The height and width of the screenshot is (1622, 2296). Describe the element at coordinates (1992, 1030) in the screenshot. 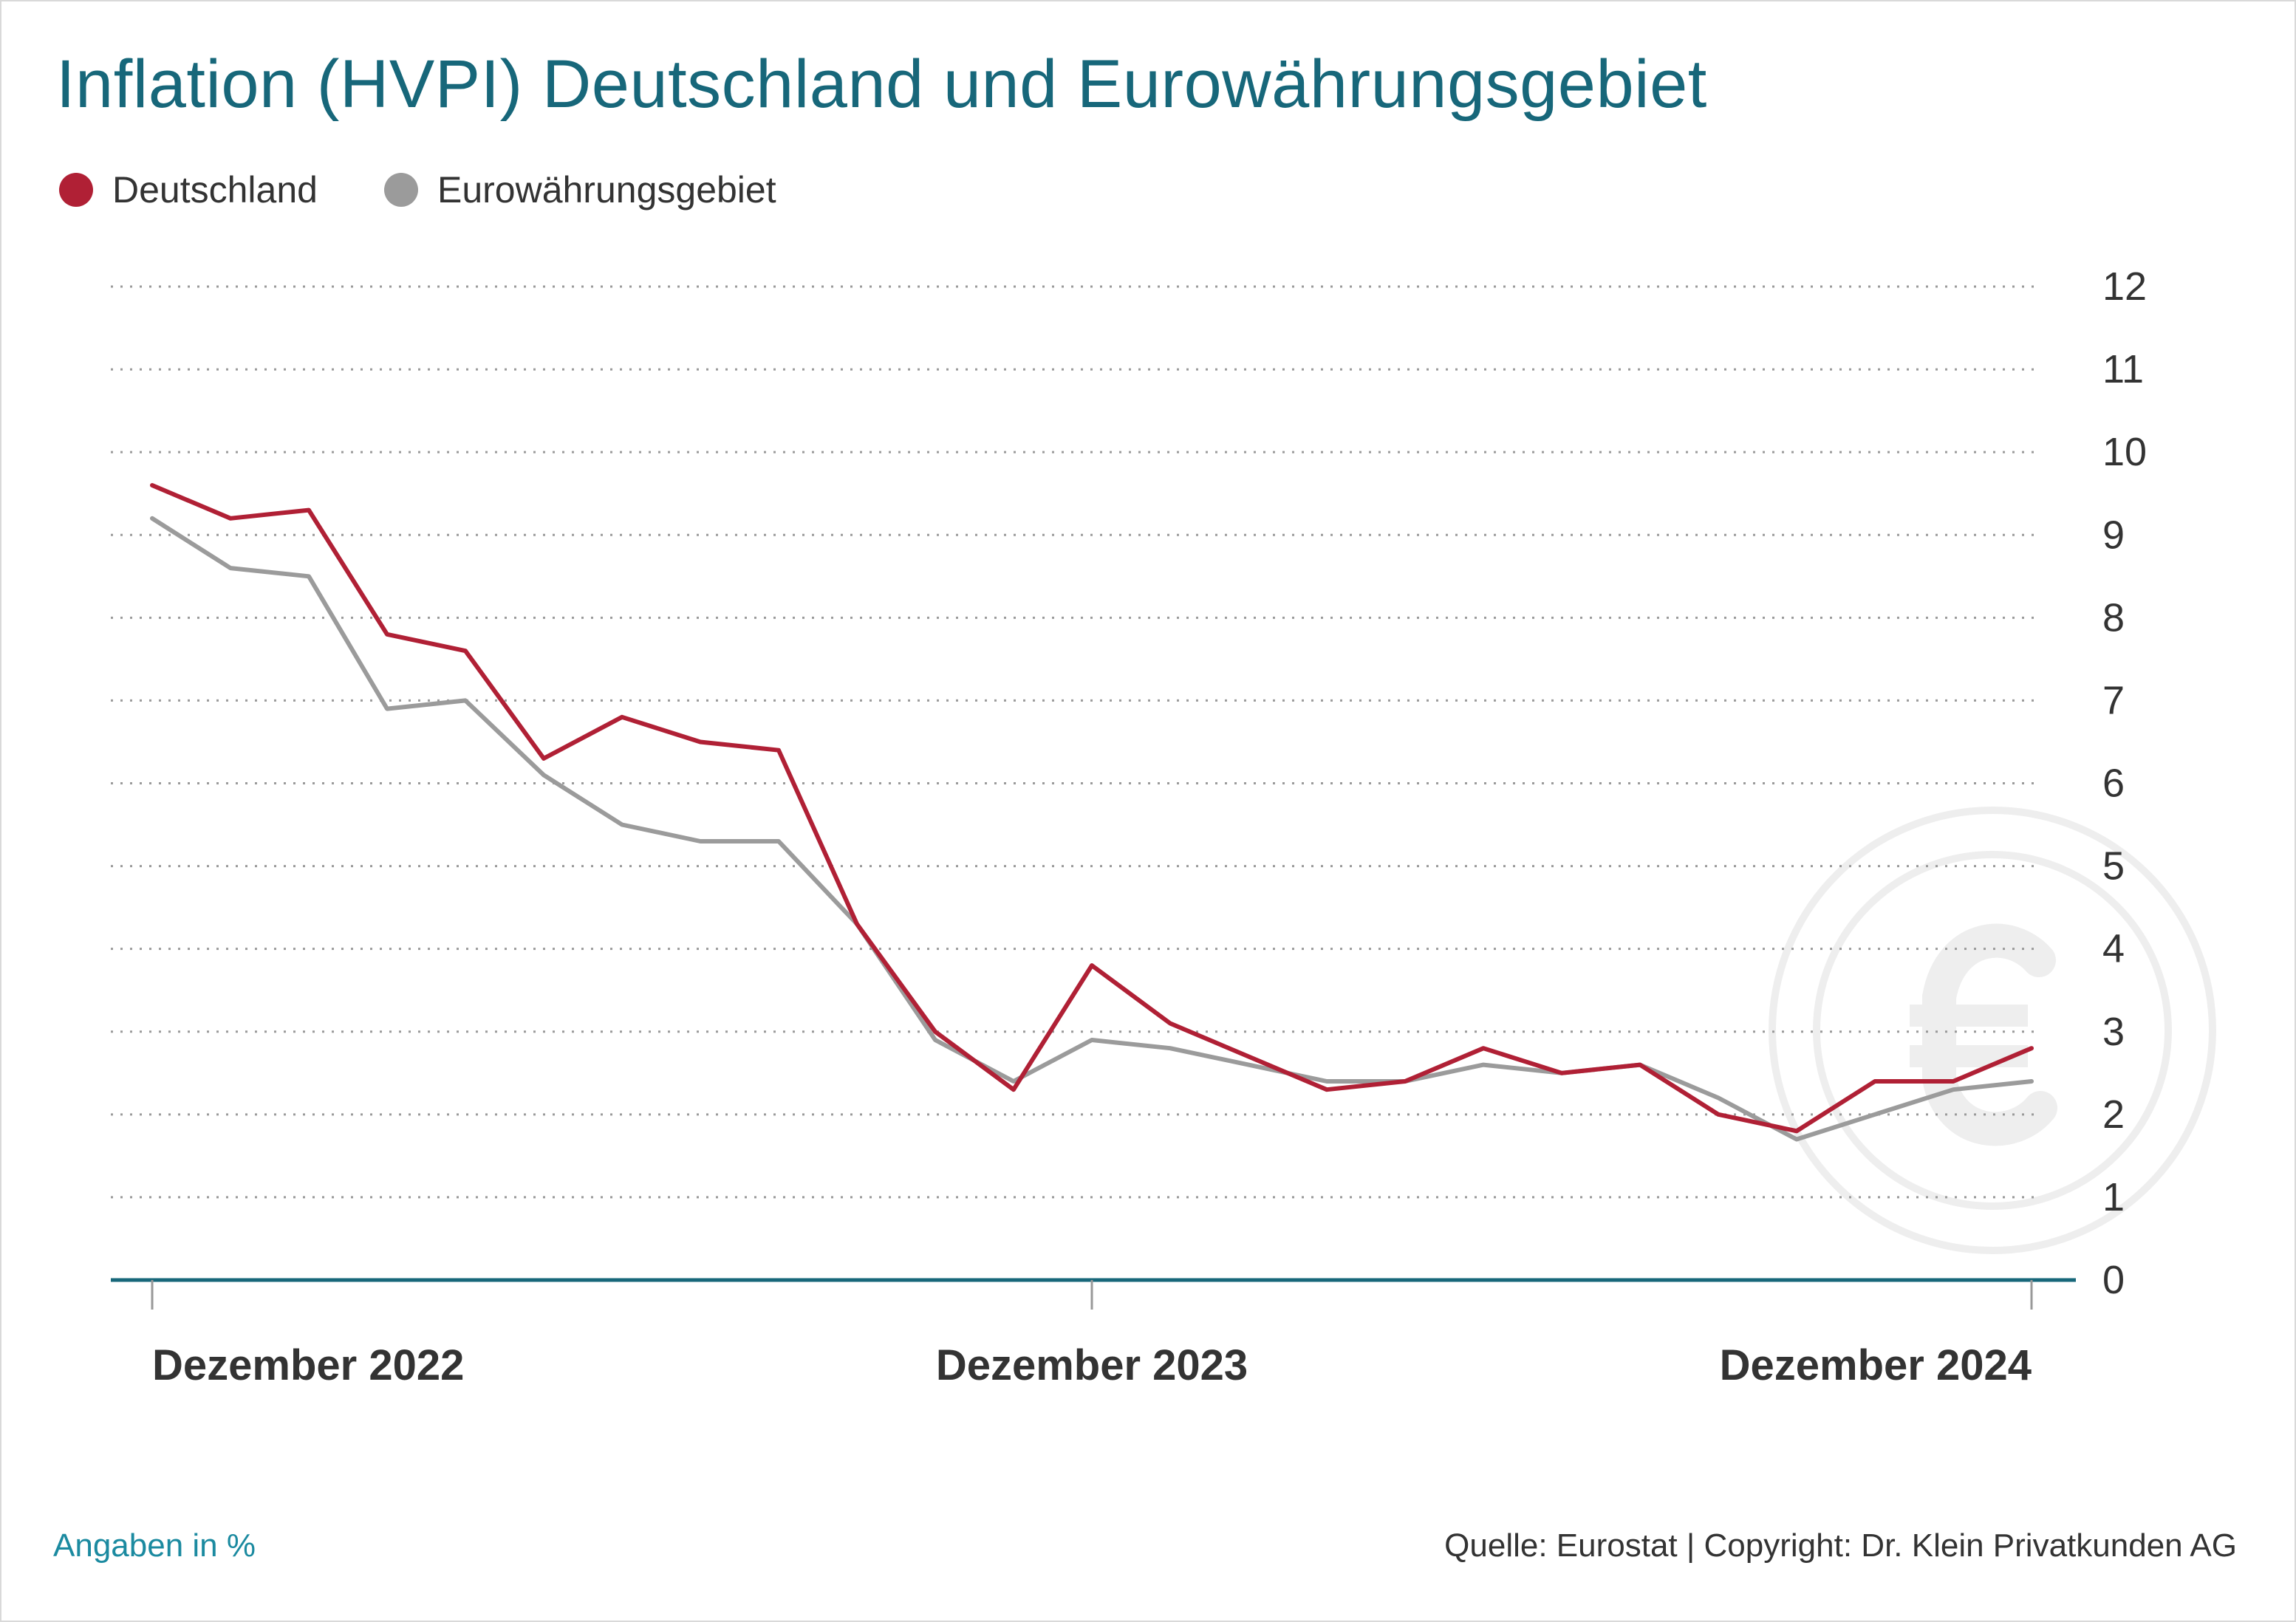

I see `euro-coin-icon` at that location.